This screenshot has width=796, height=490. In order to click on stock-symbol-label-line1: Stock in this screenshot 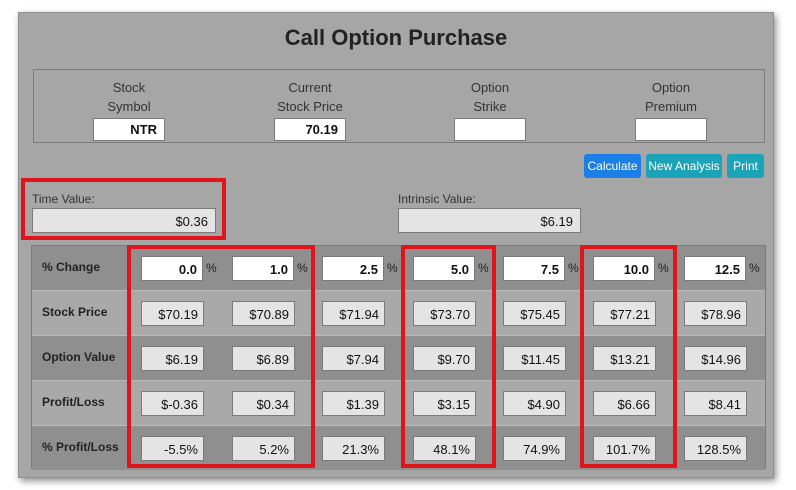, I will do `click(129, 87)`.